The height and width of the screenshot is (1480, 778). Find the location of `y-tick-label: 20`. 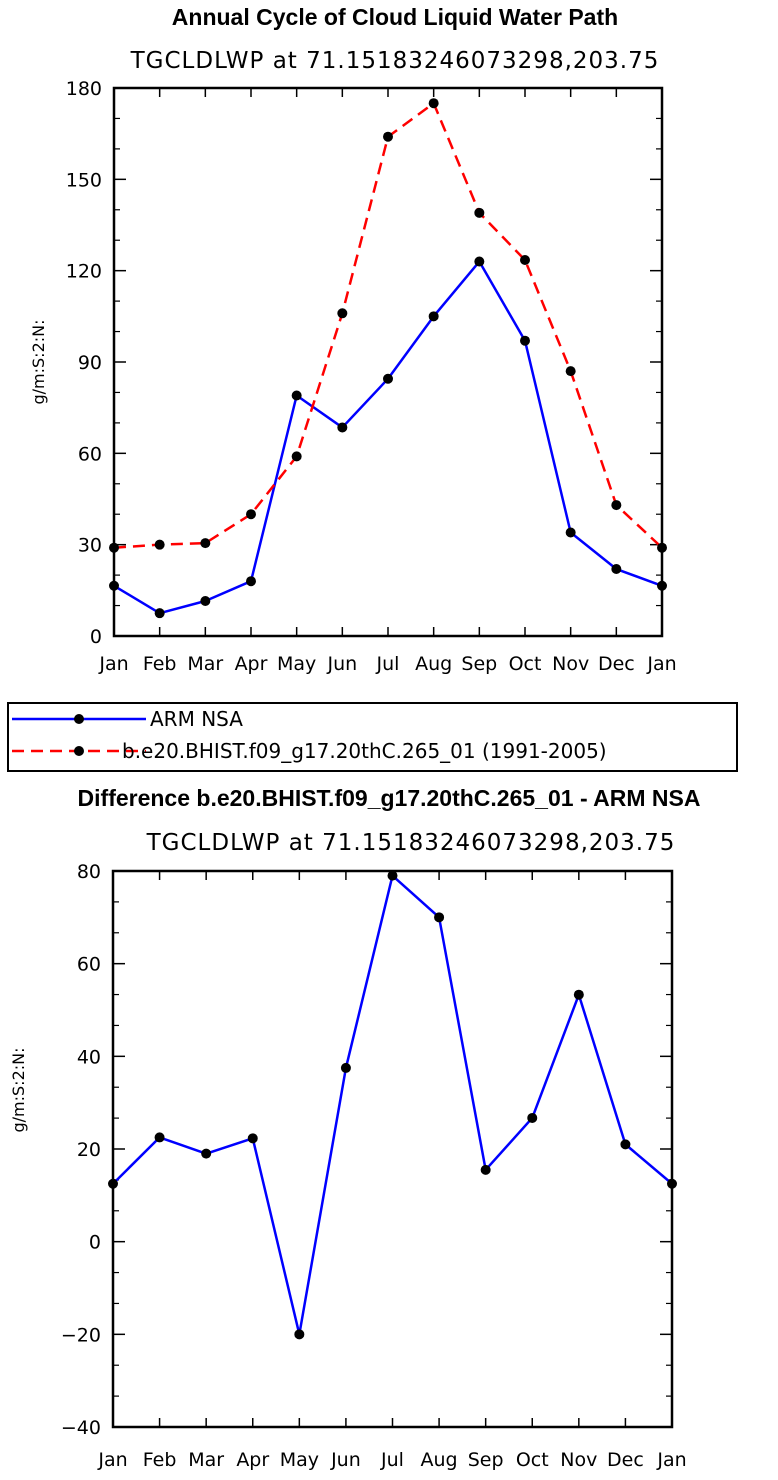

y-tick-label: 20 is located at coordinates (89, 1150).